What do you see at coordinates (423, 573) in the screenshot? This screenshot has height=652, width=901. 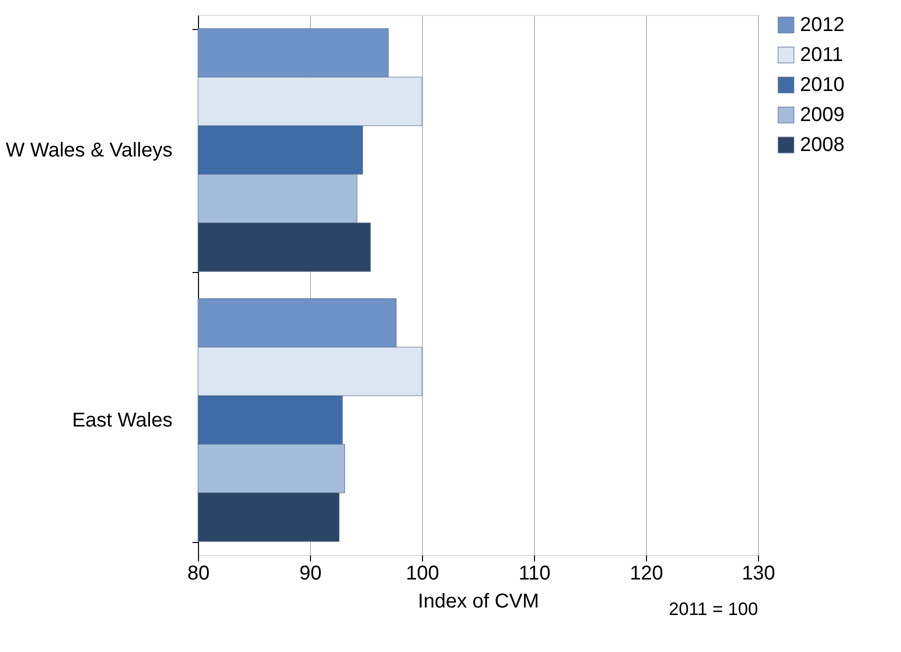 I see `x-tick-label: 100` at bounding box center [423, 573].